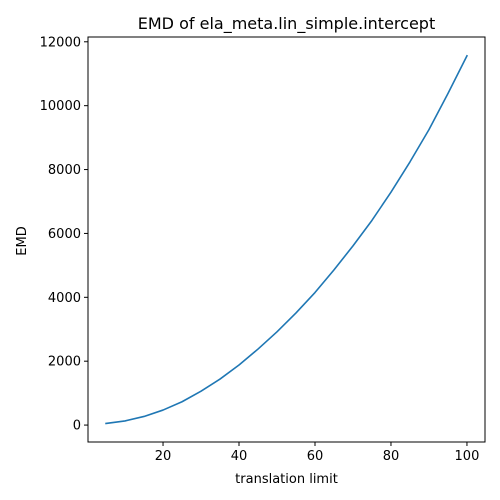 The height and width of the screenshot is (500, 500). What do you see at coordinates (22, 240) in the screenshot?
I see `y-axis-label: EMD` at bounding box center [22, 240].